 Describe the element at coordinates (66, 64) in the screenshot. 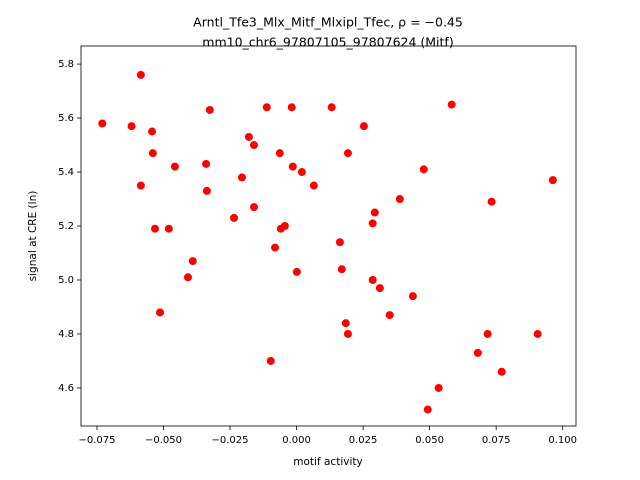

I see `y-tick-label: 5.8` at that location.